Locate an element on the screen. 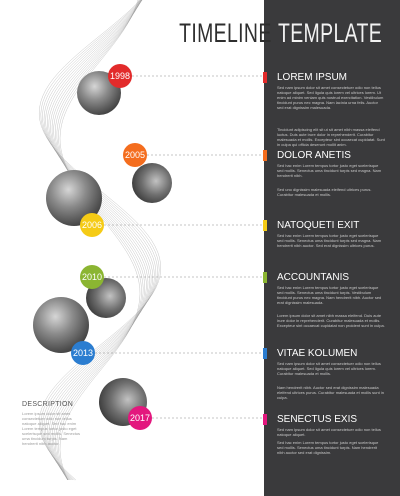 Image resolution: width=400 pixels, height=496 pixels. year-label: 2017 is located at coordinates (140, 418).